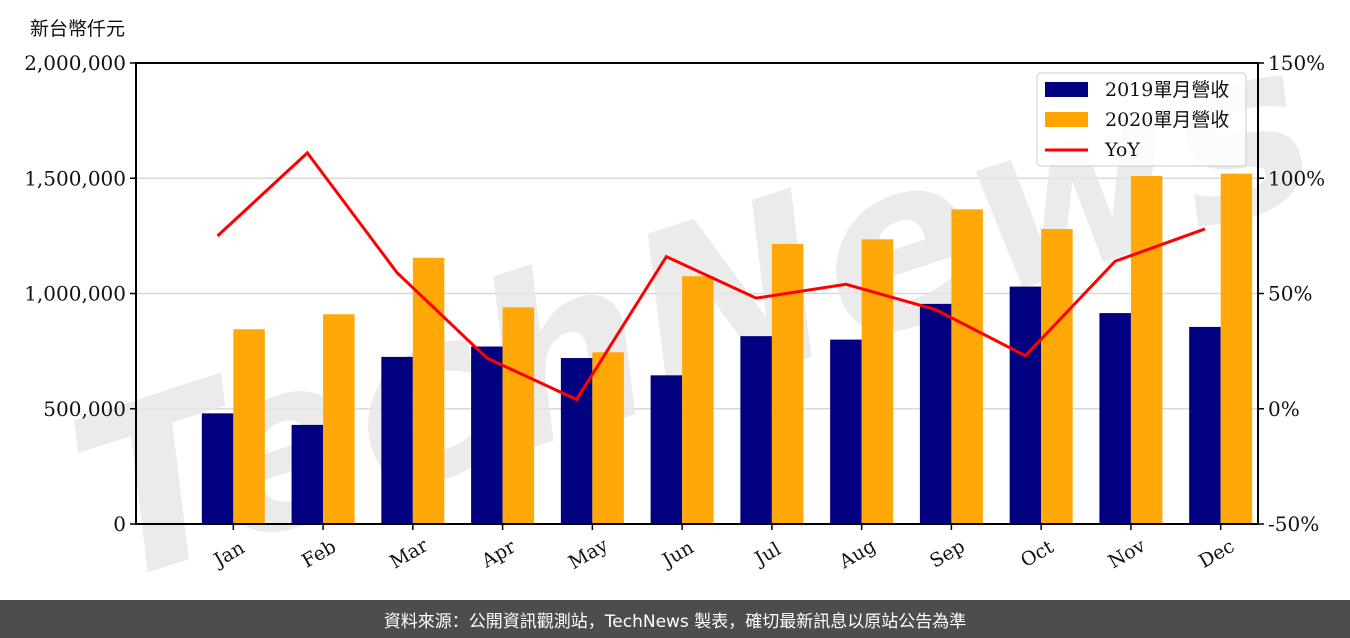 The image size is (1350, 638). What do you see at coordinates (588, 554) in the screenshot?
I see `x-tick-label: May` at bounding box center [588, 554].